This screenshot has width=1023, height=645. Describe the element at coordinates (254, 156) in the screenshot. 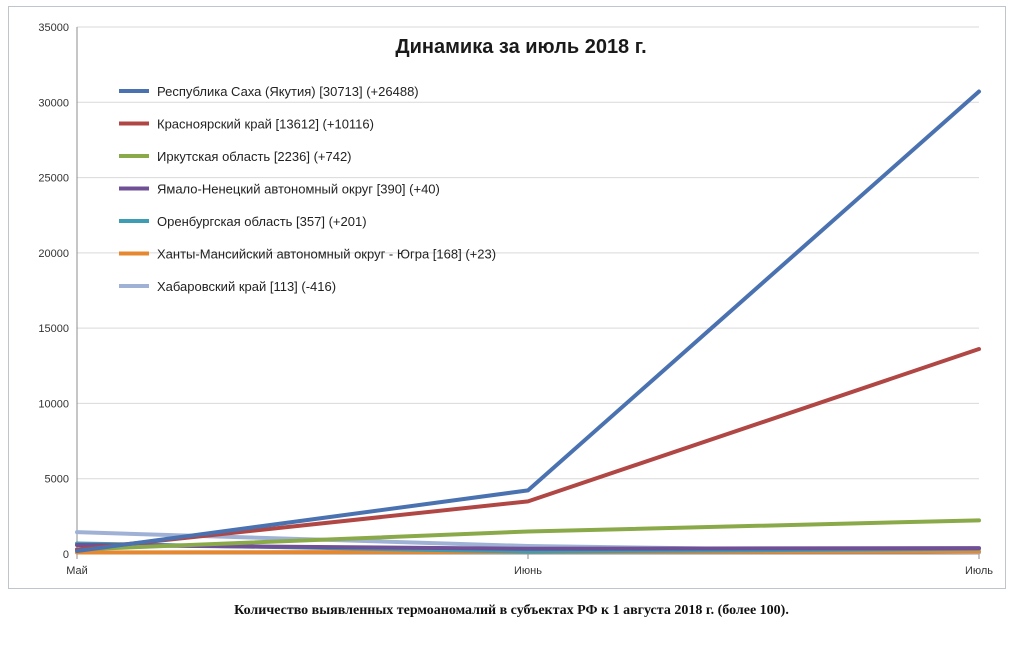

I see `legend-entry-label: Иркутская область [2236] (+742)` at that location.